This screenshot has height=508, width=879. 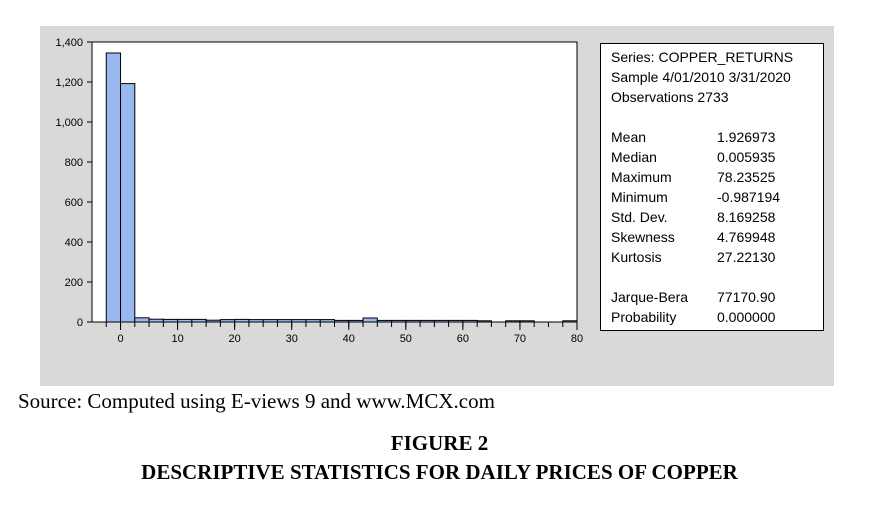 I want to click on stat-value: -0.987194, so click(x=749, y=197).